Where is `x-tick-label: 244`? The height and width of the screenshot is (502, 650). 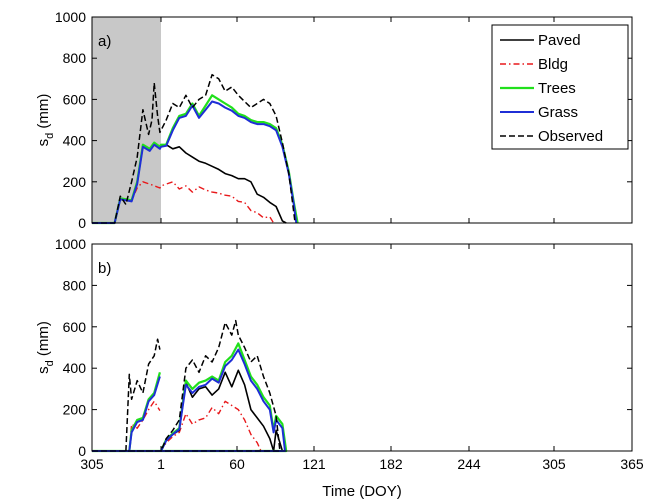
x-tick-label: 244 is located at coordinates (469, 464).